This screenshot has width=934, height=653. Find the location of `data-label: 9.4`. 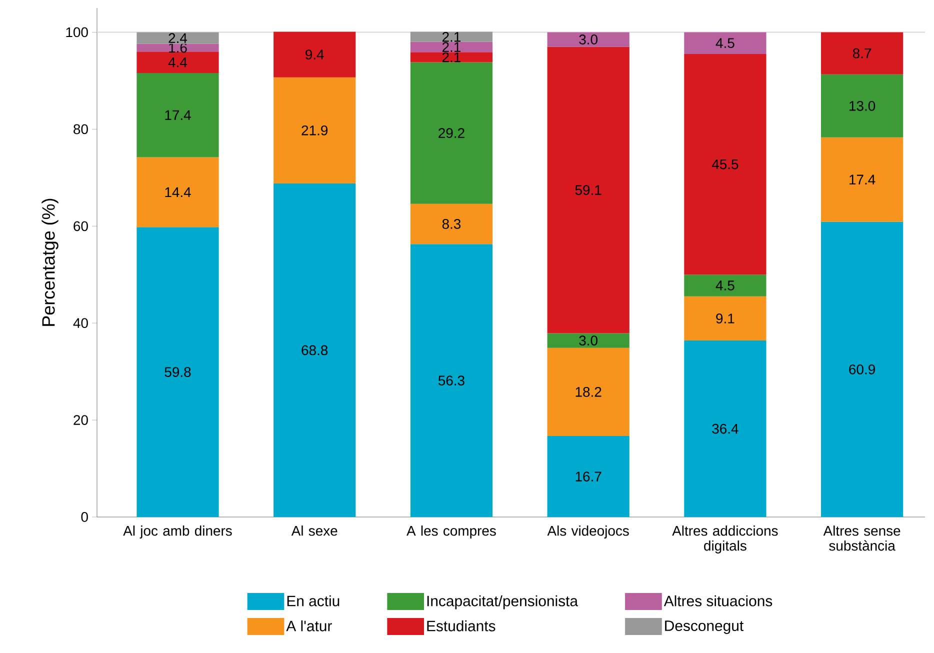

data-label: 9.4 is located at coordinates (315, 55).